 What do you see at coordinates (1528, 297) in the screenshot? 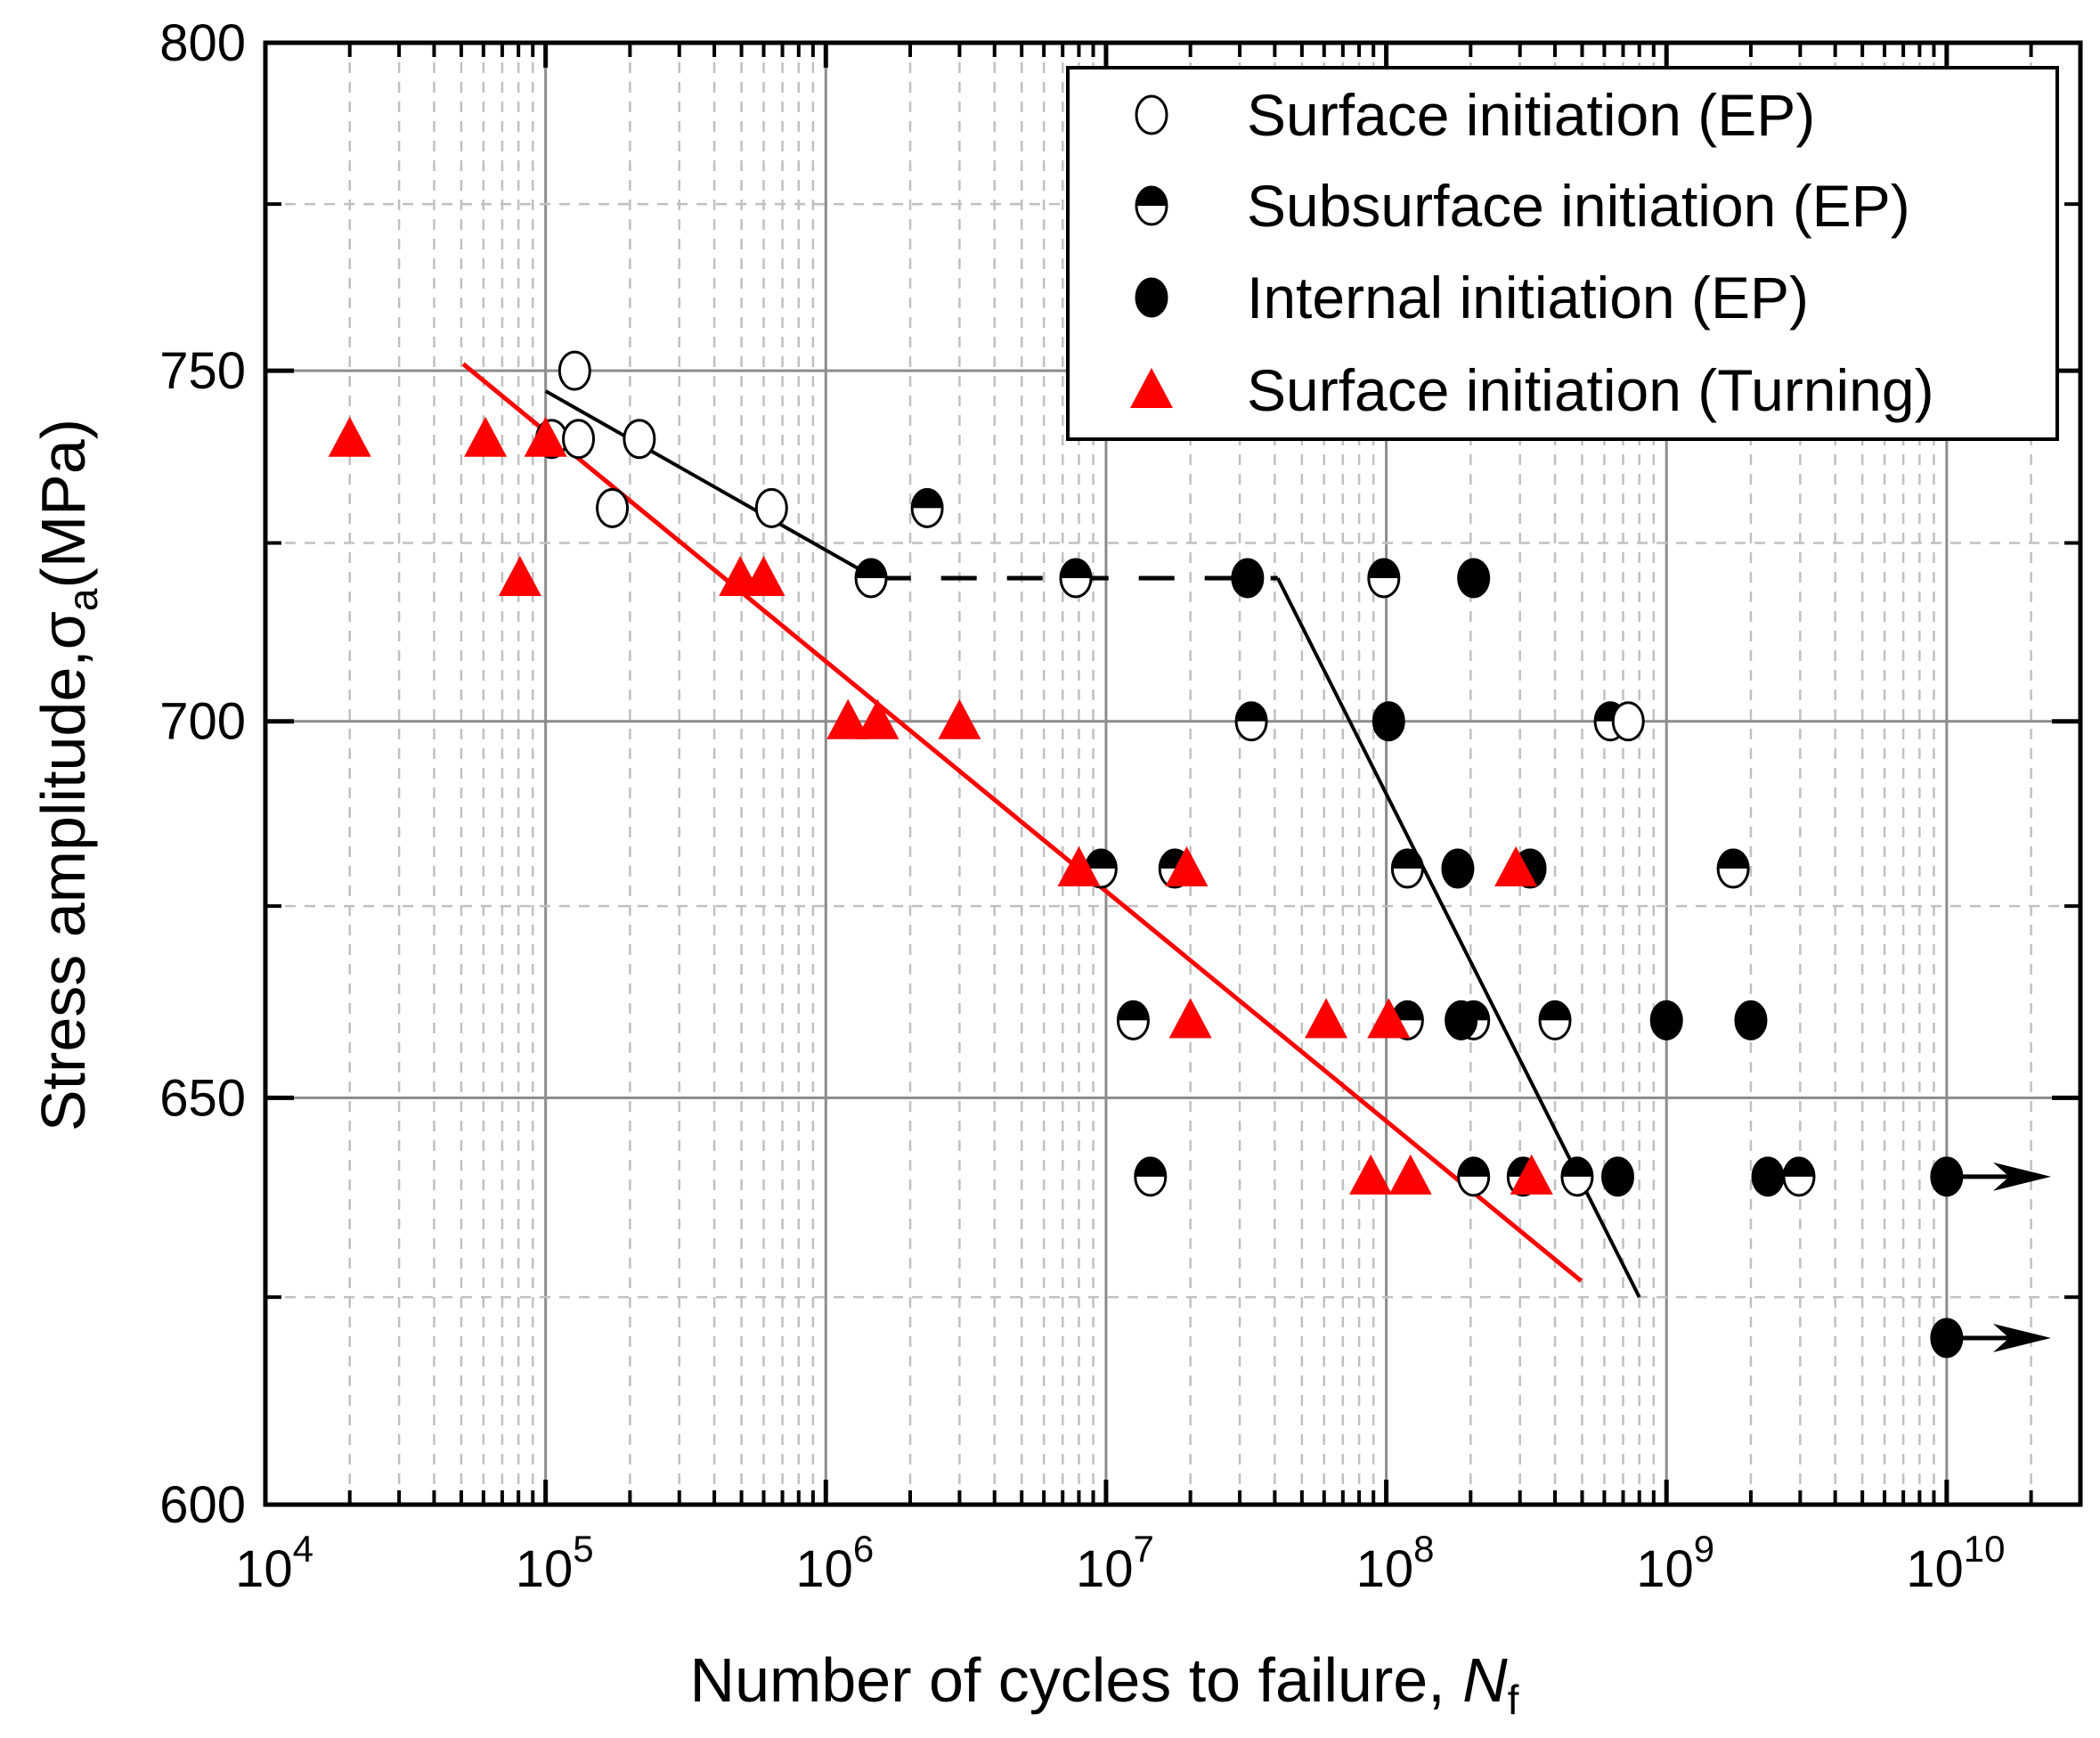
I see `legend-label-internal-ep: Internal initiation (EP)` at bounding box center [1528, 297].